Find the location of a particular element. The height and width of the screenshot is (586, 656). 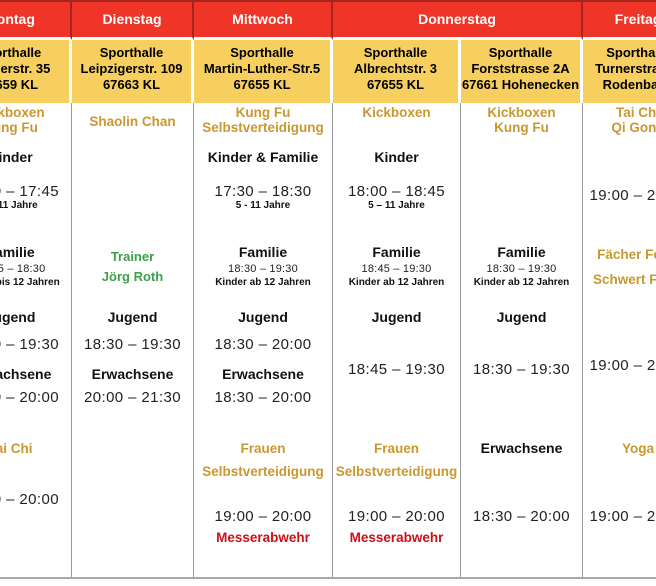

location-montag: Sporthalle Steinerstr. 35 67659 KL is located at coordinates (36, 71).